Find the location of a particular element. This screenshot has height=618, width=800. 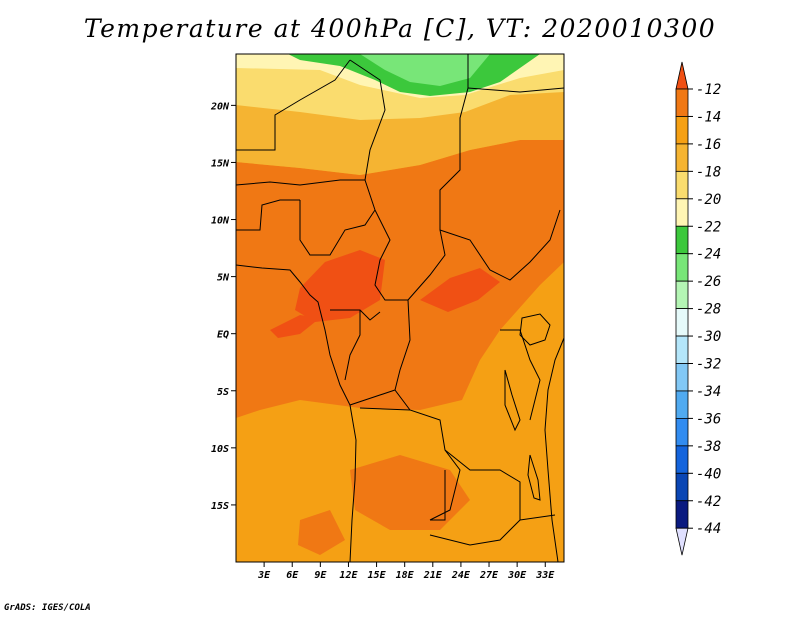

lon-tick-label: 6E is located at coordinates (292, 575).